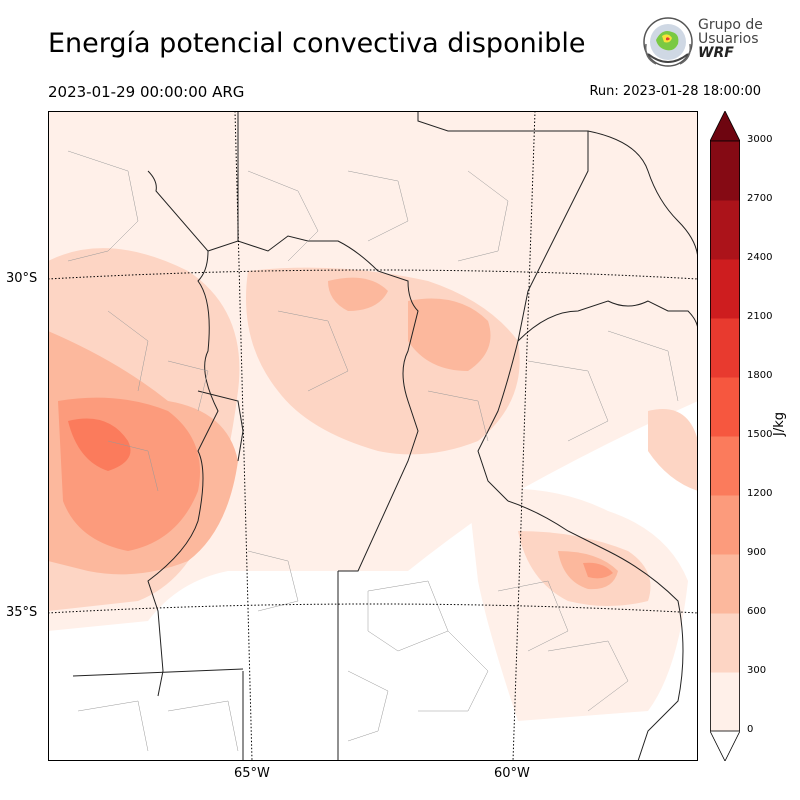 This screenshot has width=800, height=800. I want to click on valid-time: 2023-01-29 00:00:00 ARG, so click(146, 92).